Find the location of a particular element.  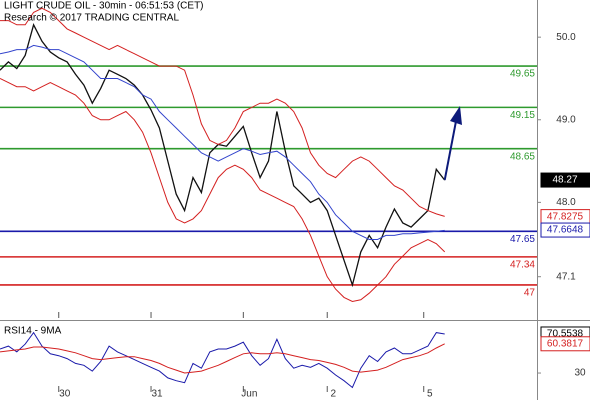

chart-subtitle: Research © 2017 TRADING CENTRAL is located at coordinates (91, 18).